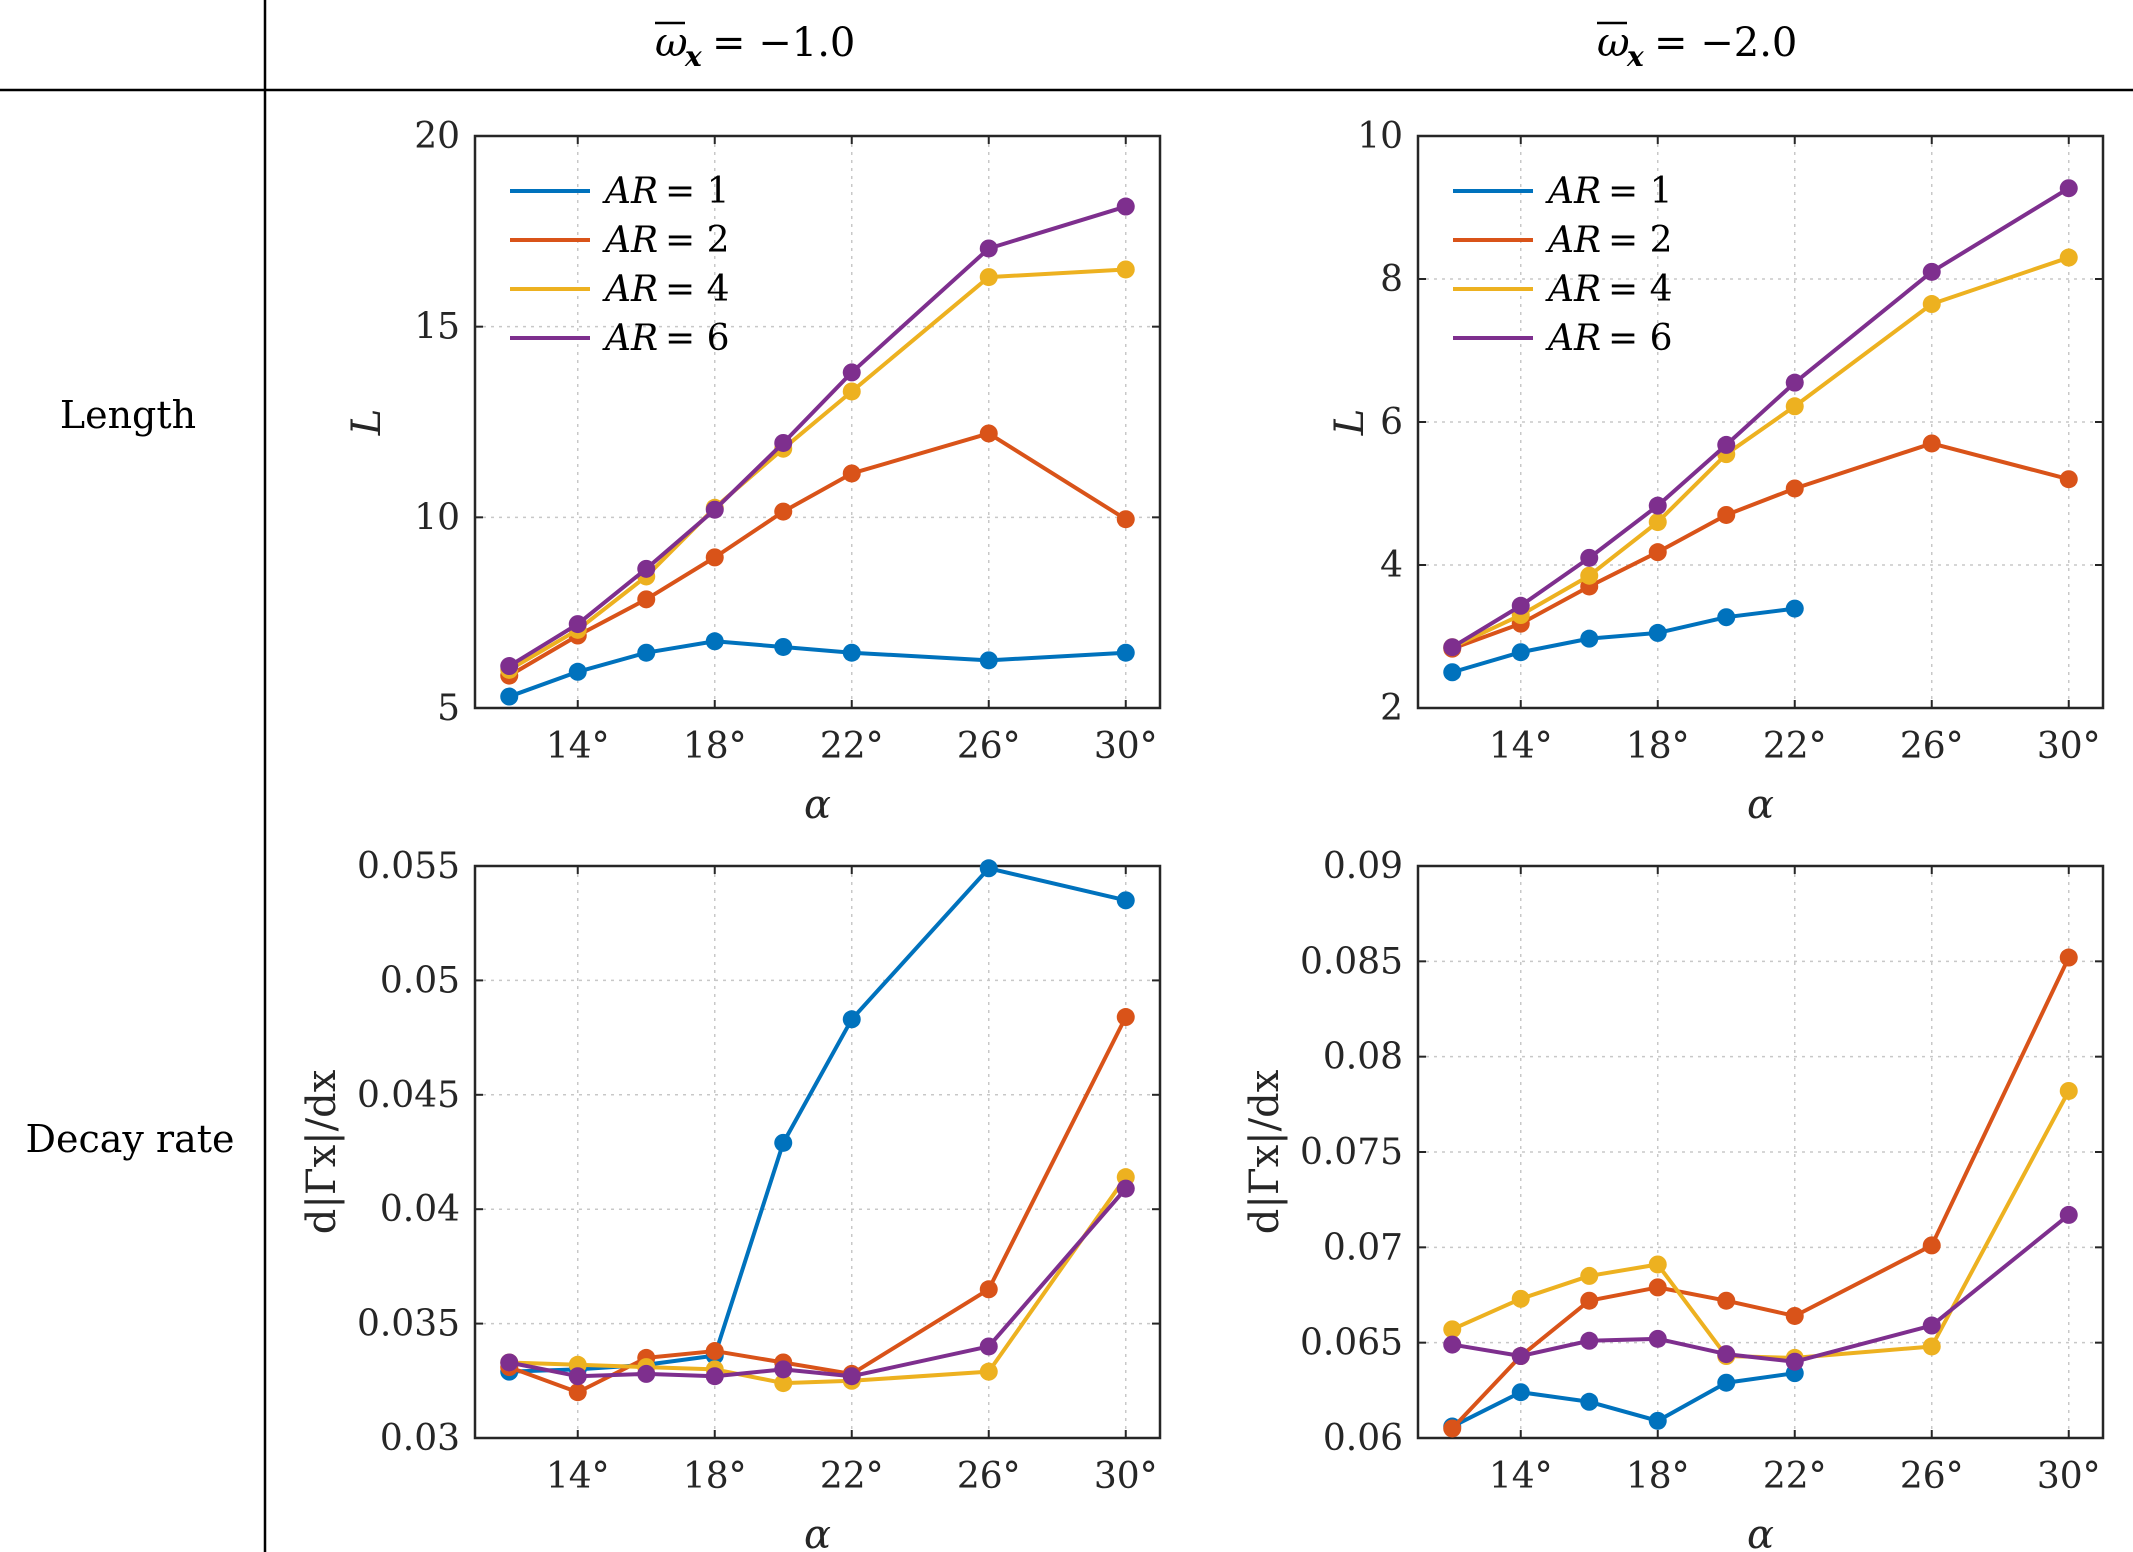  I want to click on y-tick-label: 0.06, so click(1363, 1438).